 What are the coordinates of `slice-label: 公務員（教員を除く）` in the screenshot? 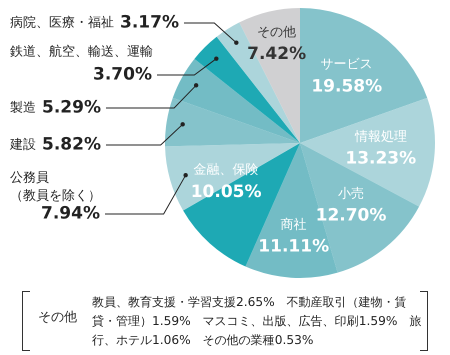 It's located at (55, 187).